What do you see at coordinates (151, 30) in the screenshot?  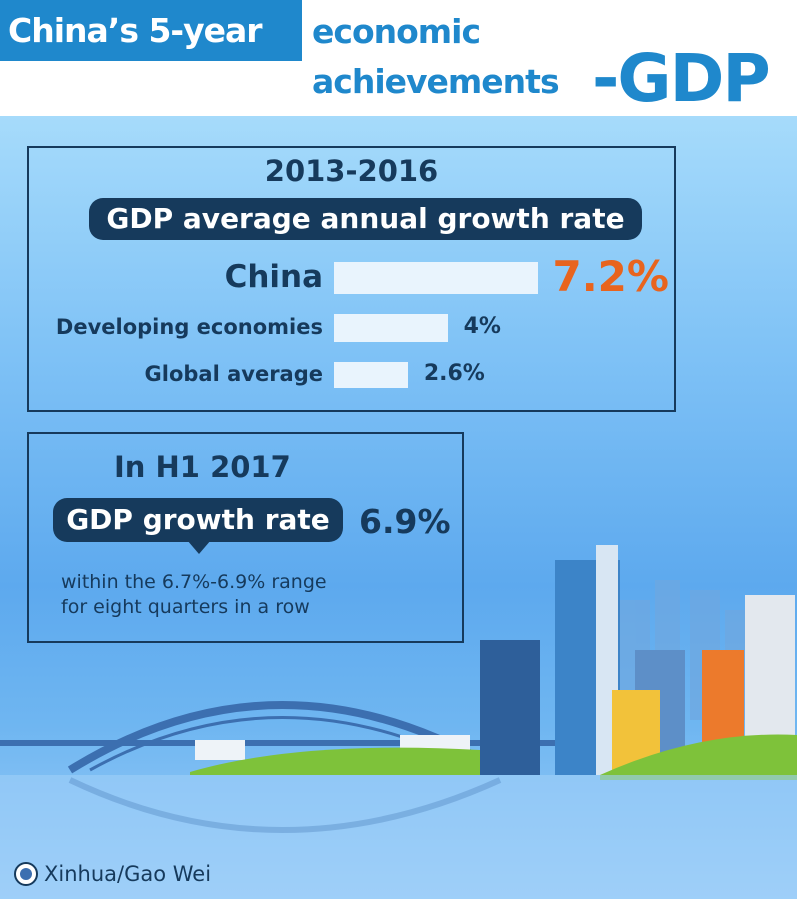 I see `title-line-1: China’s 5-year` at bounding box center [151, 30].